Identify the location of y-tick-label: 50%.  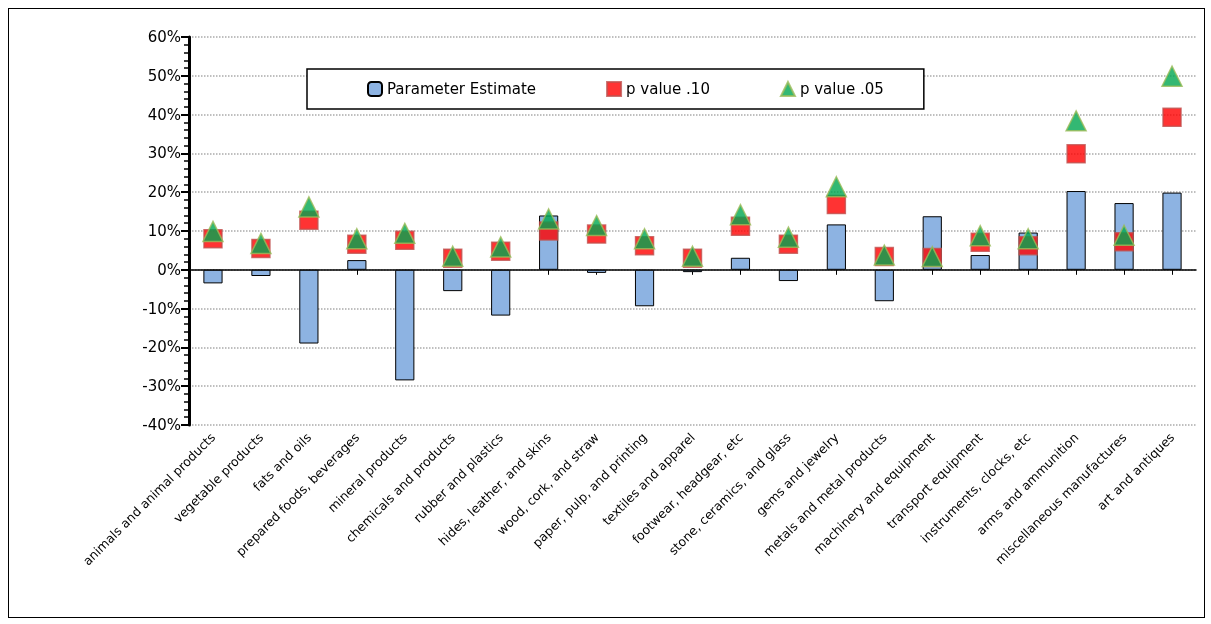
(164, 75).